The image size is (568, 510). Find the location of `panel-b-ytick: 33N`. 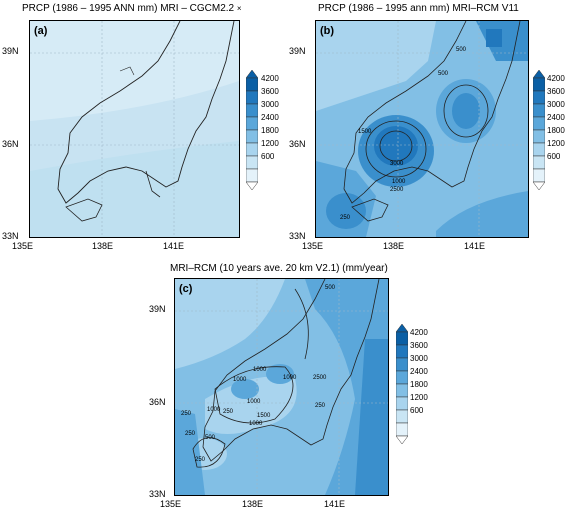

panel-b-ytick: 33N is located at coordinates (297, 236).